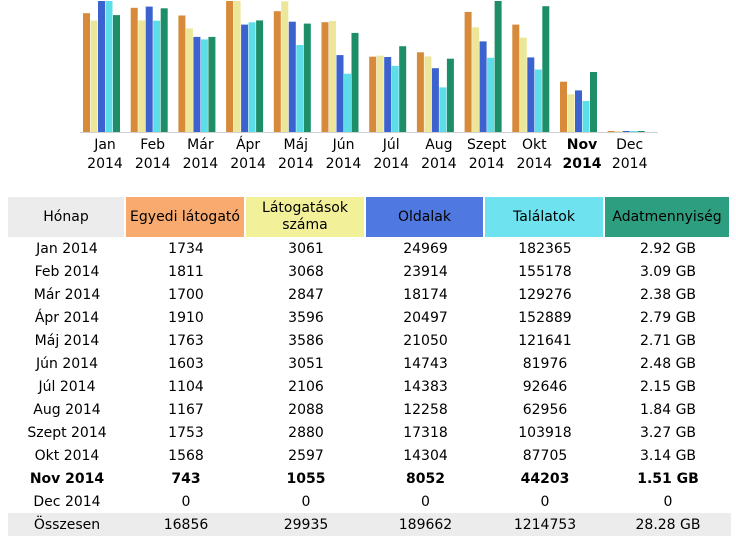 The image size is (736, 544). I want to click on cell-month: Ápr 2014, so click(67, 317).